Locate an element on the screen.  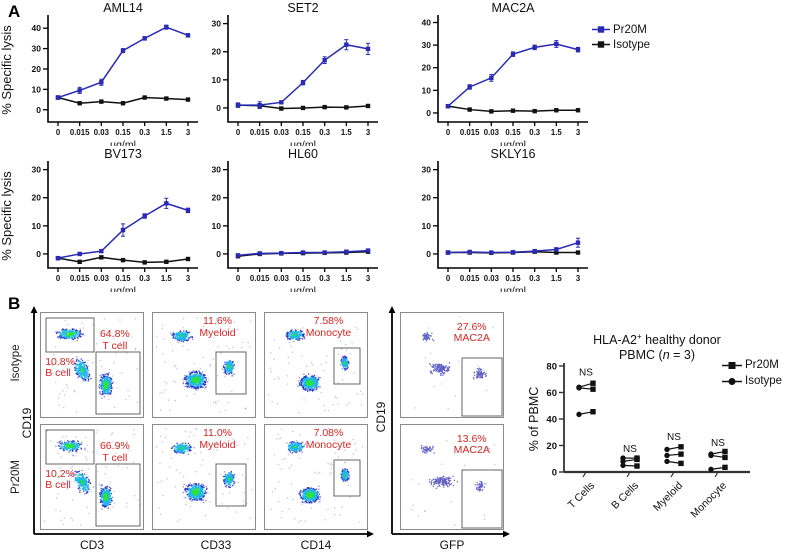
flow-plot-pr20m-gfp: 13.6%MAC2A is located at coordinates (452, 477).